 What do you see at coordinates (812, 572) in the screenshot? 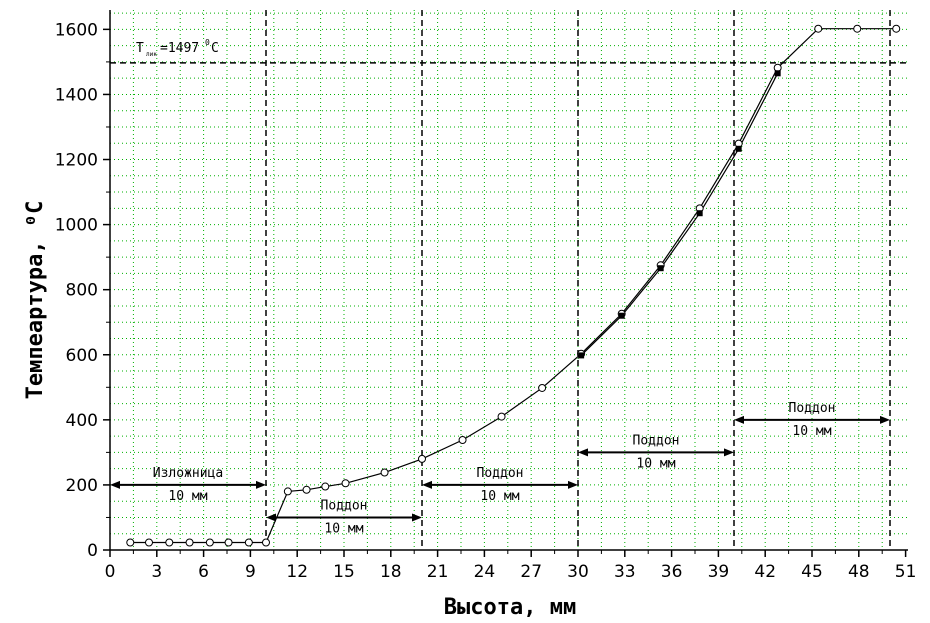
I see `x-tick-label: 45` at bounding box center [812, 572].